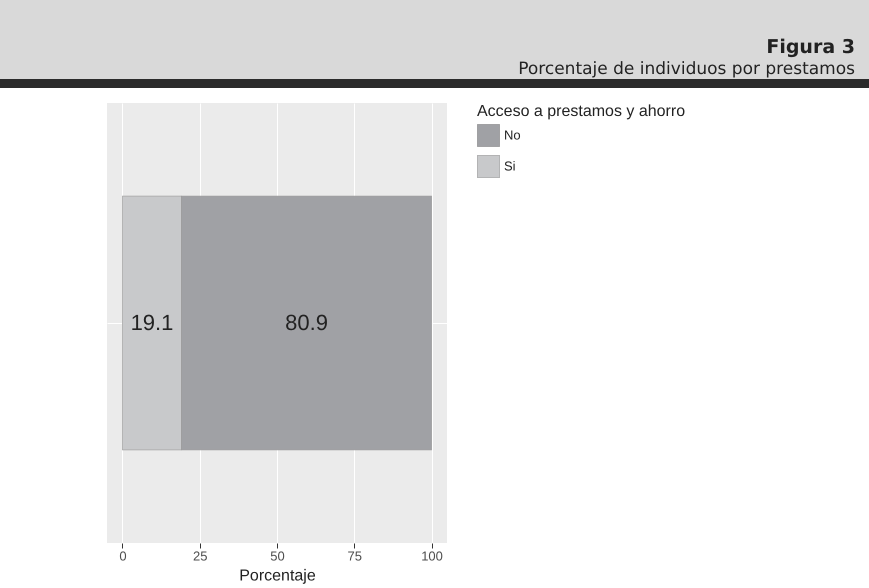  I want to click on text: Figura 3, so click(810, 46).